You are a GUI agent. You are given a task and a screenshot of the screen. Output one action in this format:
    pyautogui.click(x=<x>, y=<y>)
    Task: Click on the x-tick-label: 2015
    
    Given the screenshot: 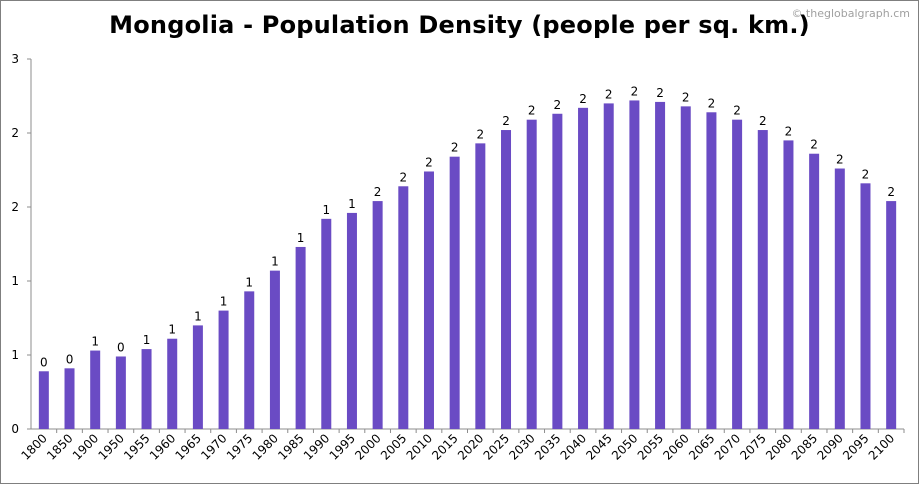 What is the action you would take?
    pyautogui.click(x=444, y=446)
    